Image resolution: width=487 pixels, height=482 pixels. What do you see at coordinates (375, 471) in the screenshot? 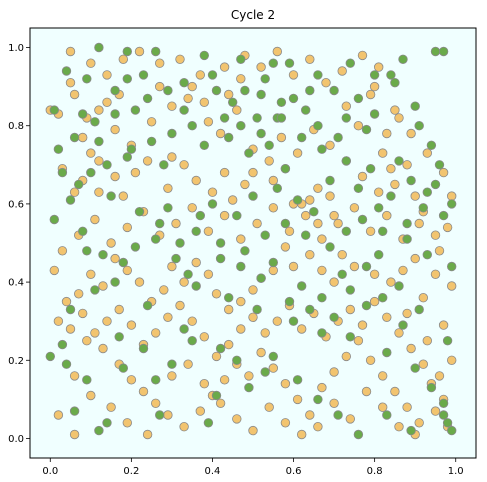
I see `x-tick-label: 0.8` at bounding box center [375, 471].